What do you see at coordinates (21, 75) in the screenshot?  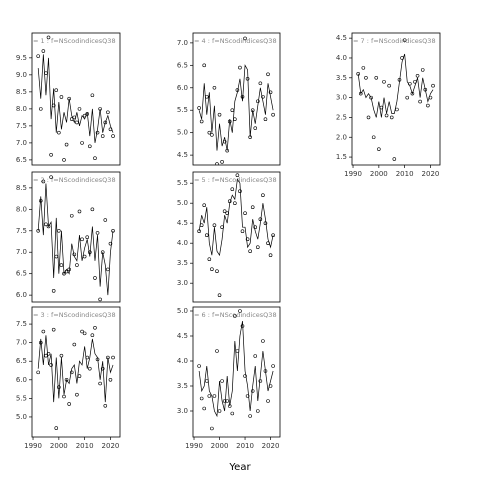 I see `y-tick-label: 9.0` at bounding box center [21, 75].